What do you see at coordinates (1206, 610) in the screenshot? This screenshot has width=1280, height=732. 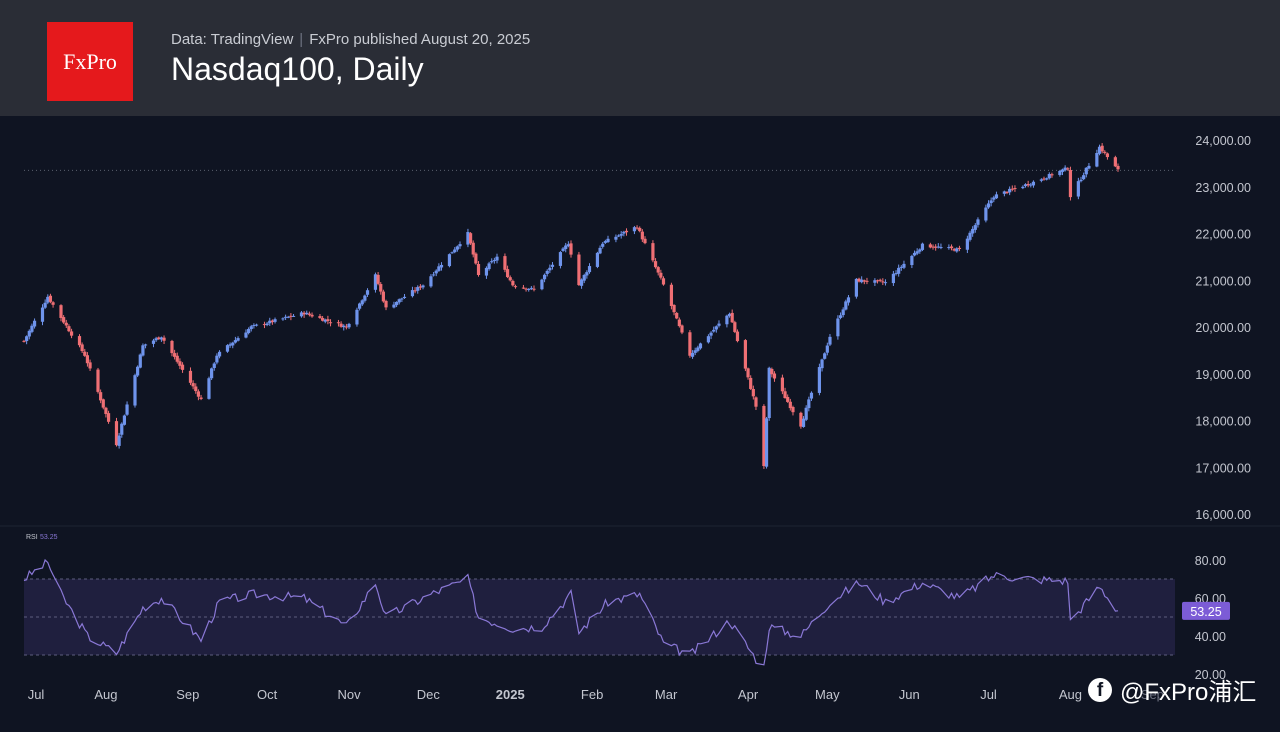 I see `rsi-value-badge` at bounding box center [1206, 610].